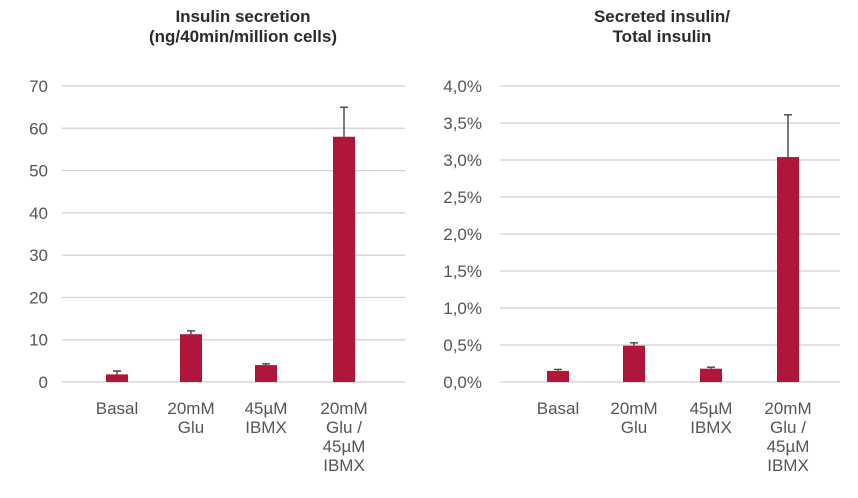 The image size is (858, 498). I want to click on y-tick-label: 4,0%, so click(462, 86).